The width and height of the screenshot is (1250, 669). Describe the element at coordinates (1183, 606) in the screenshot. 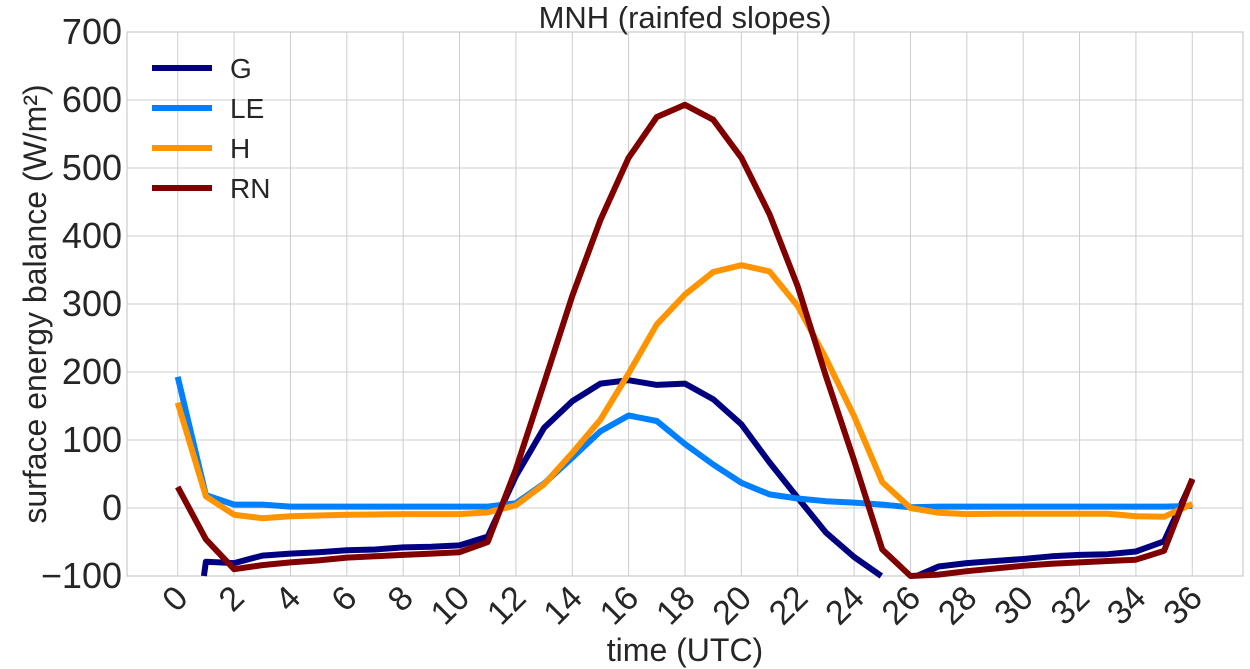

I see `x-tick-label: 36` at that location.